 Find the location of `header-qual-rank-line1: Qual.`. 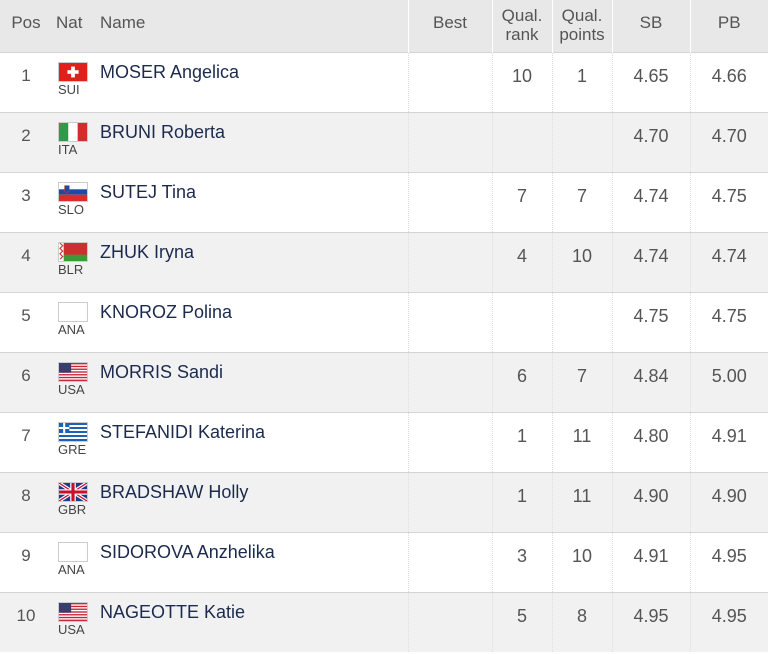

header-qual-rank-line1: Qual. is located at coordinates (522, 15).